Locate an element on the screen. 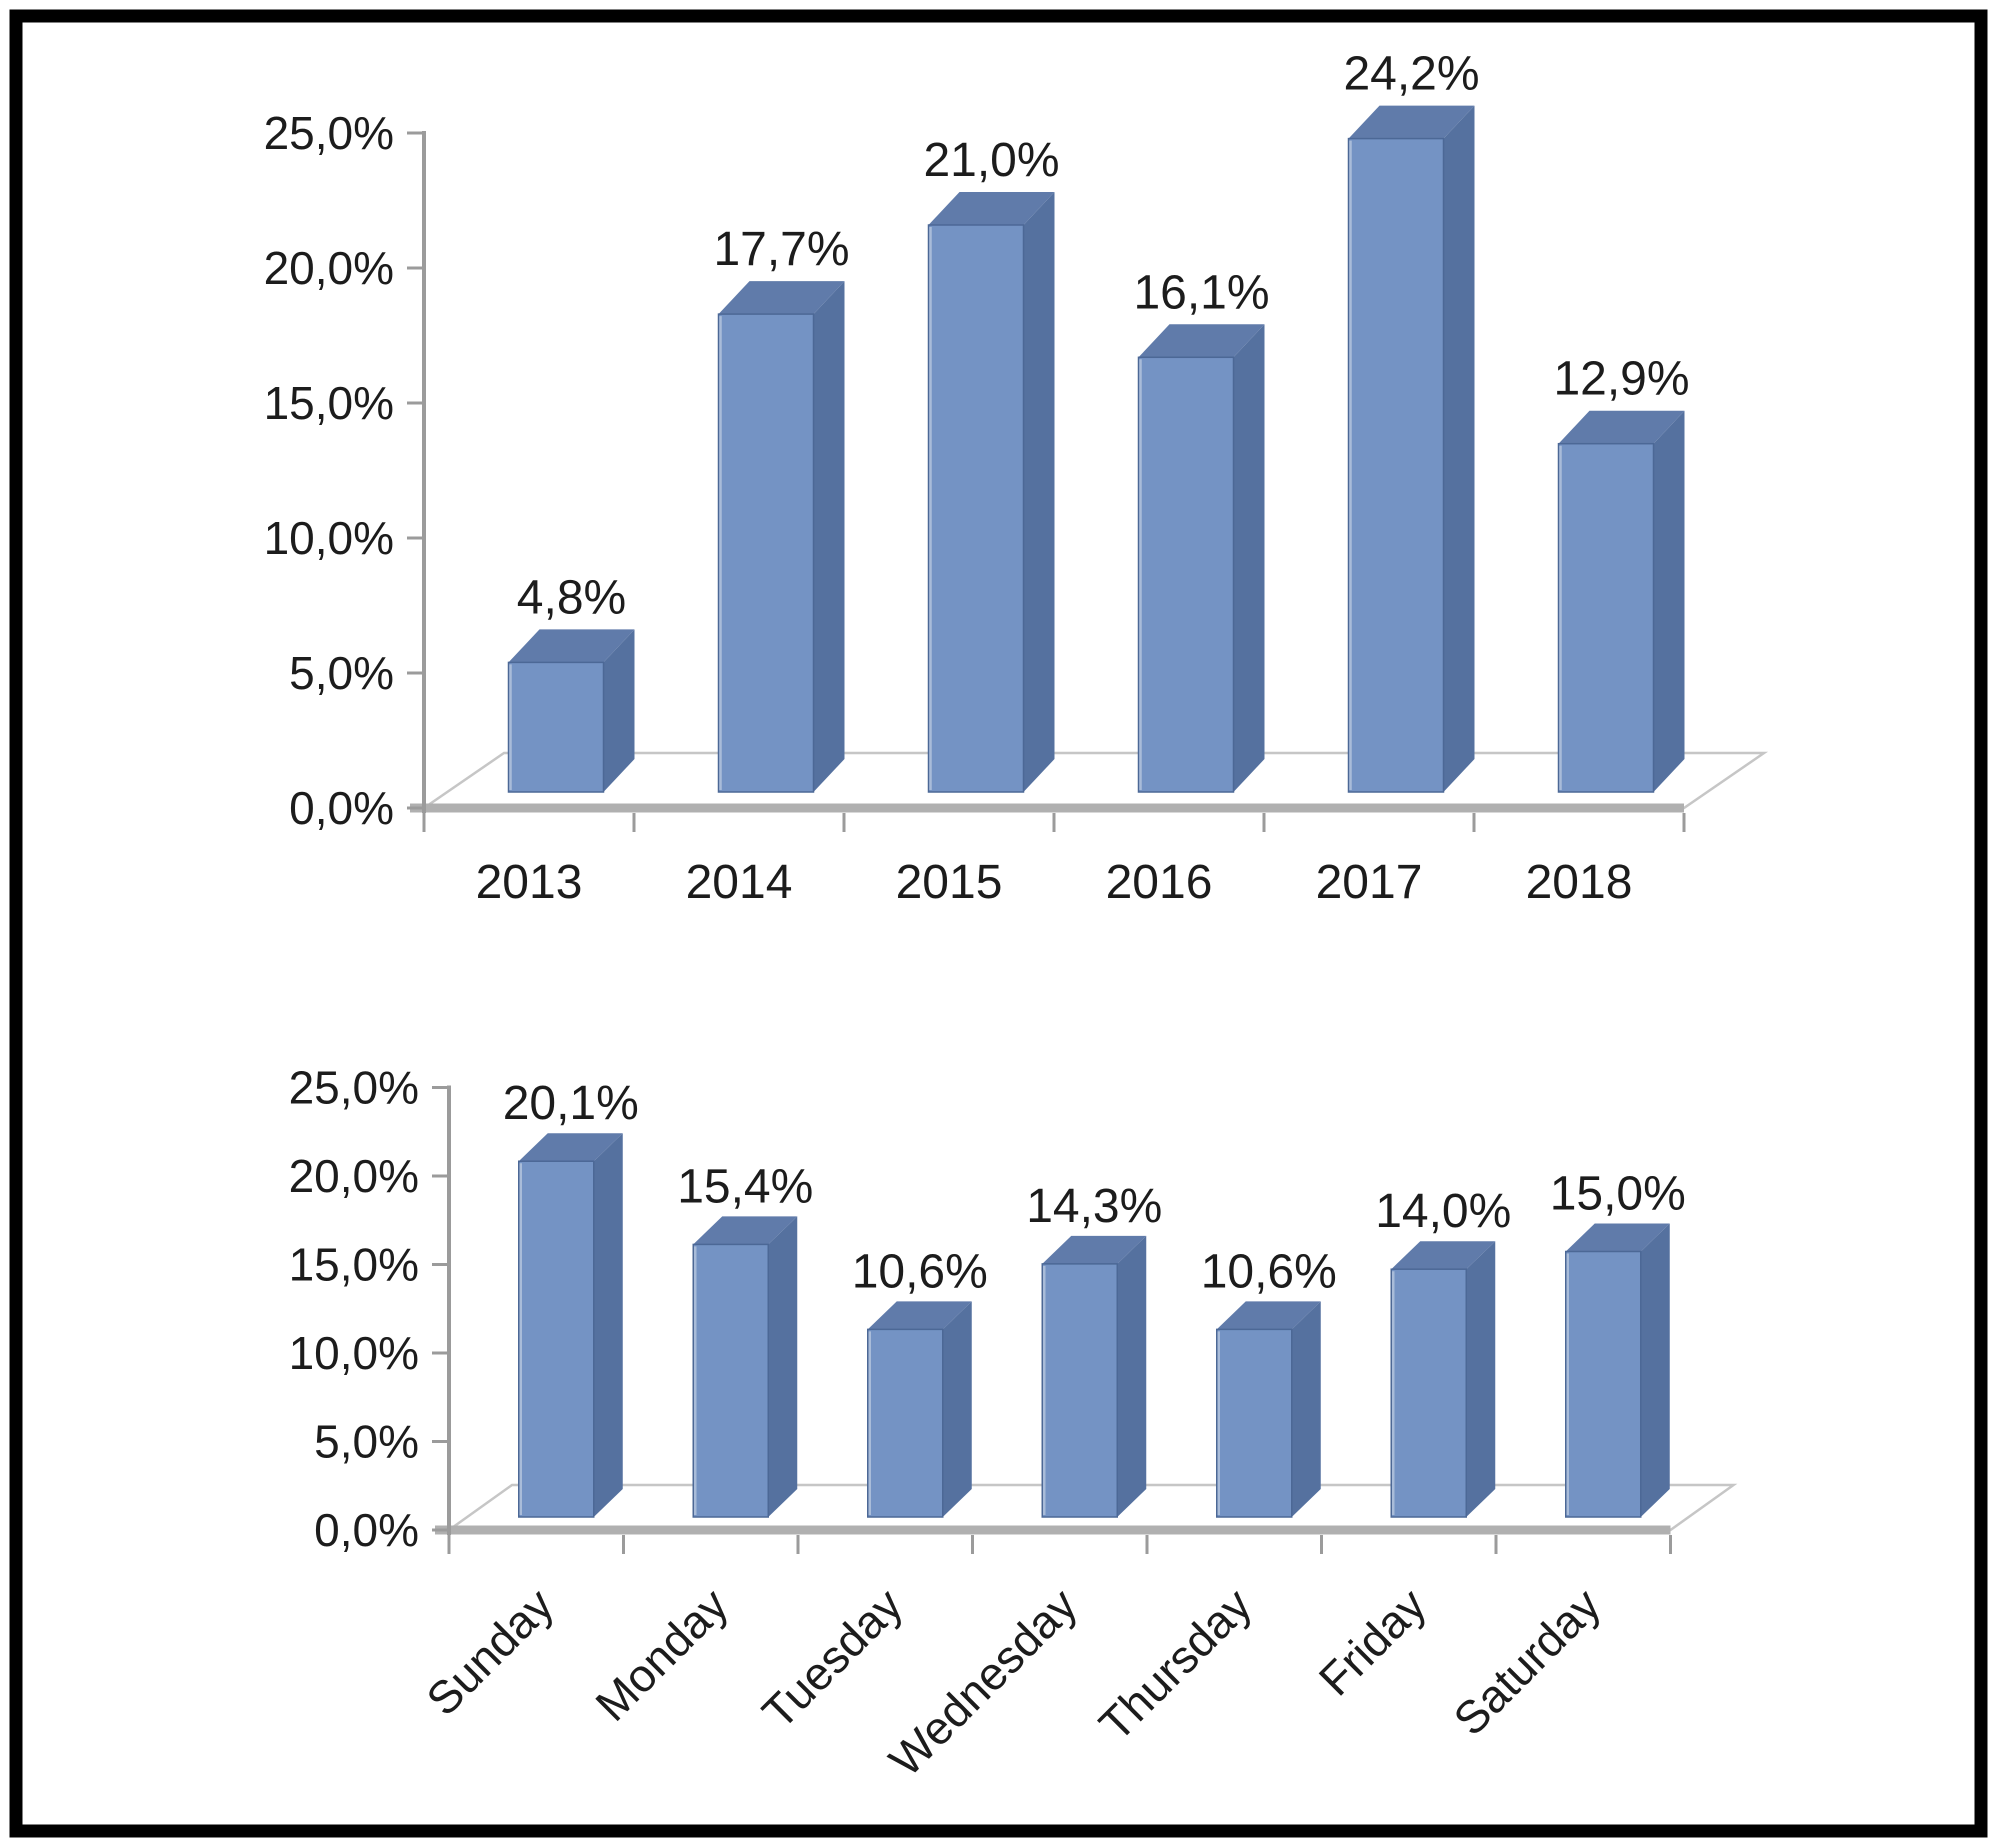  category-label: Saturday is located at coordinates (1526, 1661).